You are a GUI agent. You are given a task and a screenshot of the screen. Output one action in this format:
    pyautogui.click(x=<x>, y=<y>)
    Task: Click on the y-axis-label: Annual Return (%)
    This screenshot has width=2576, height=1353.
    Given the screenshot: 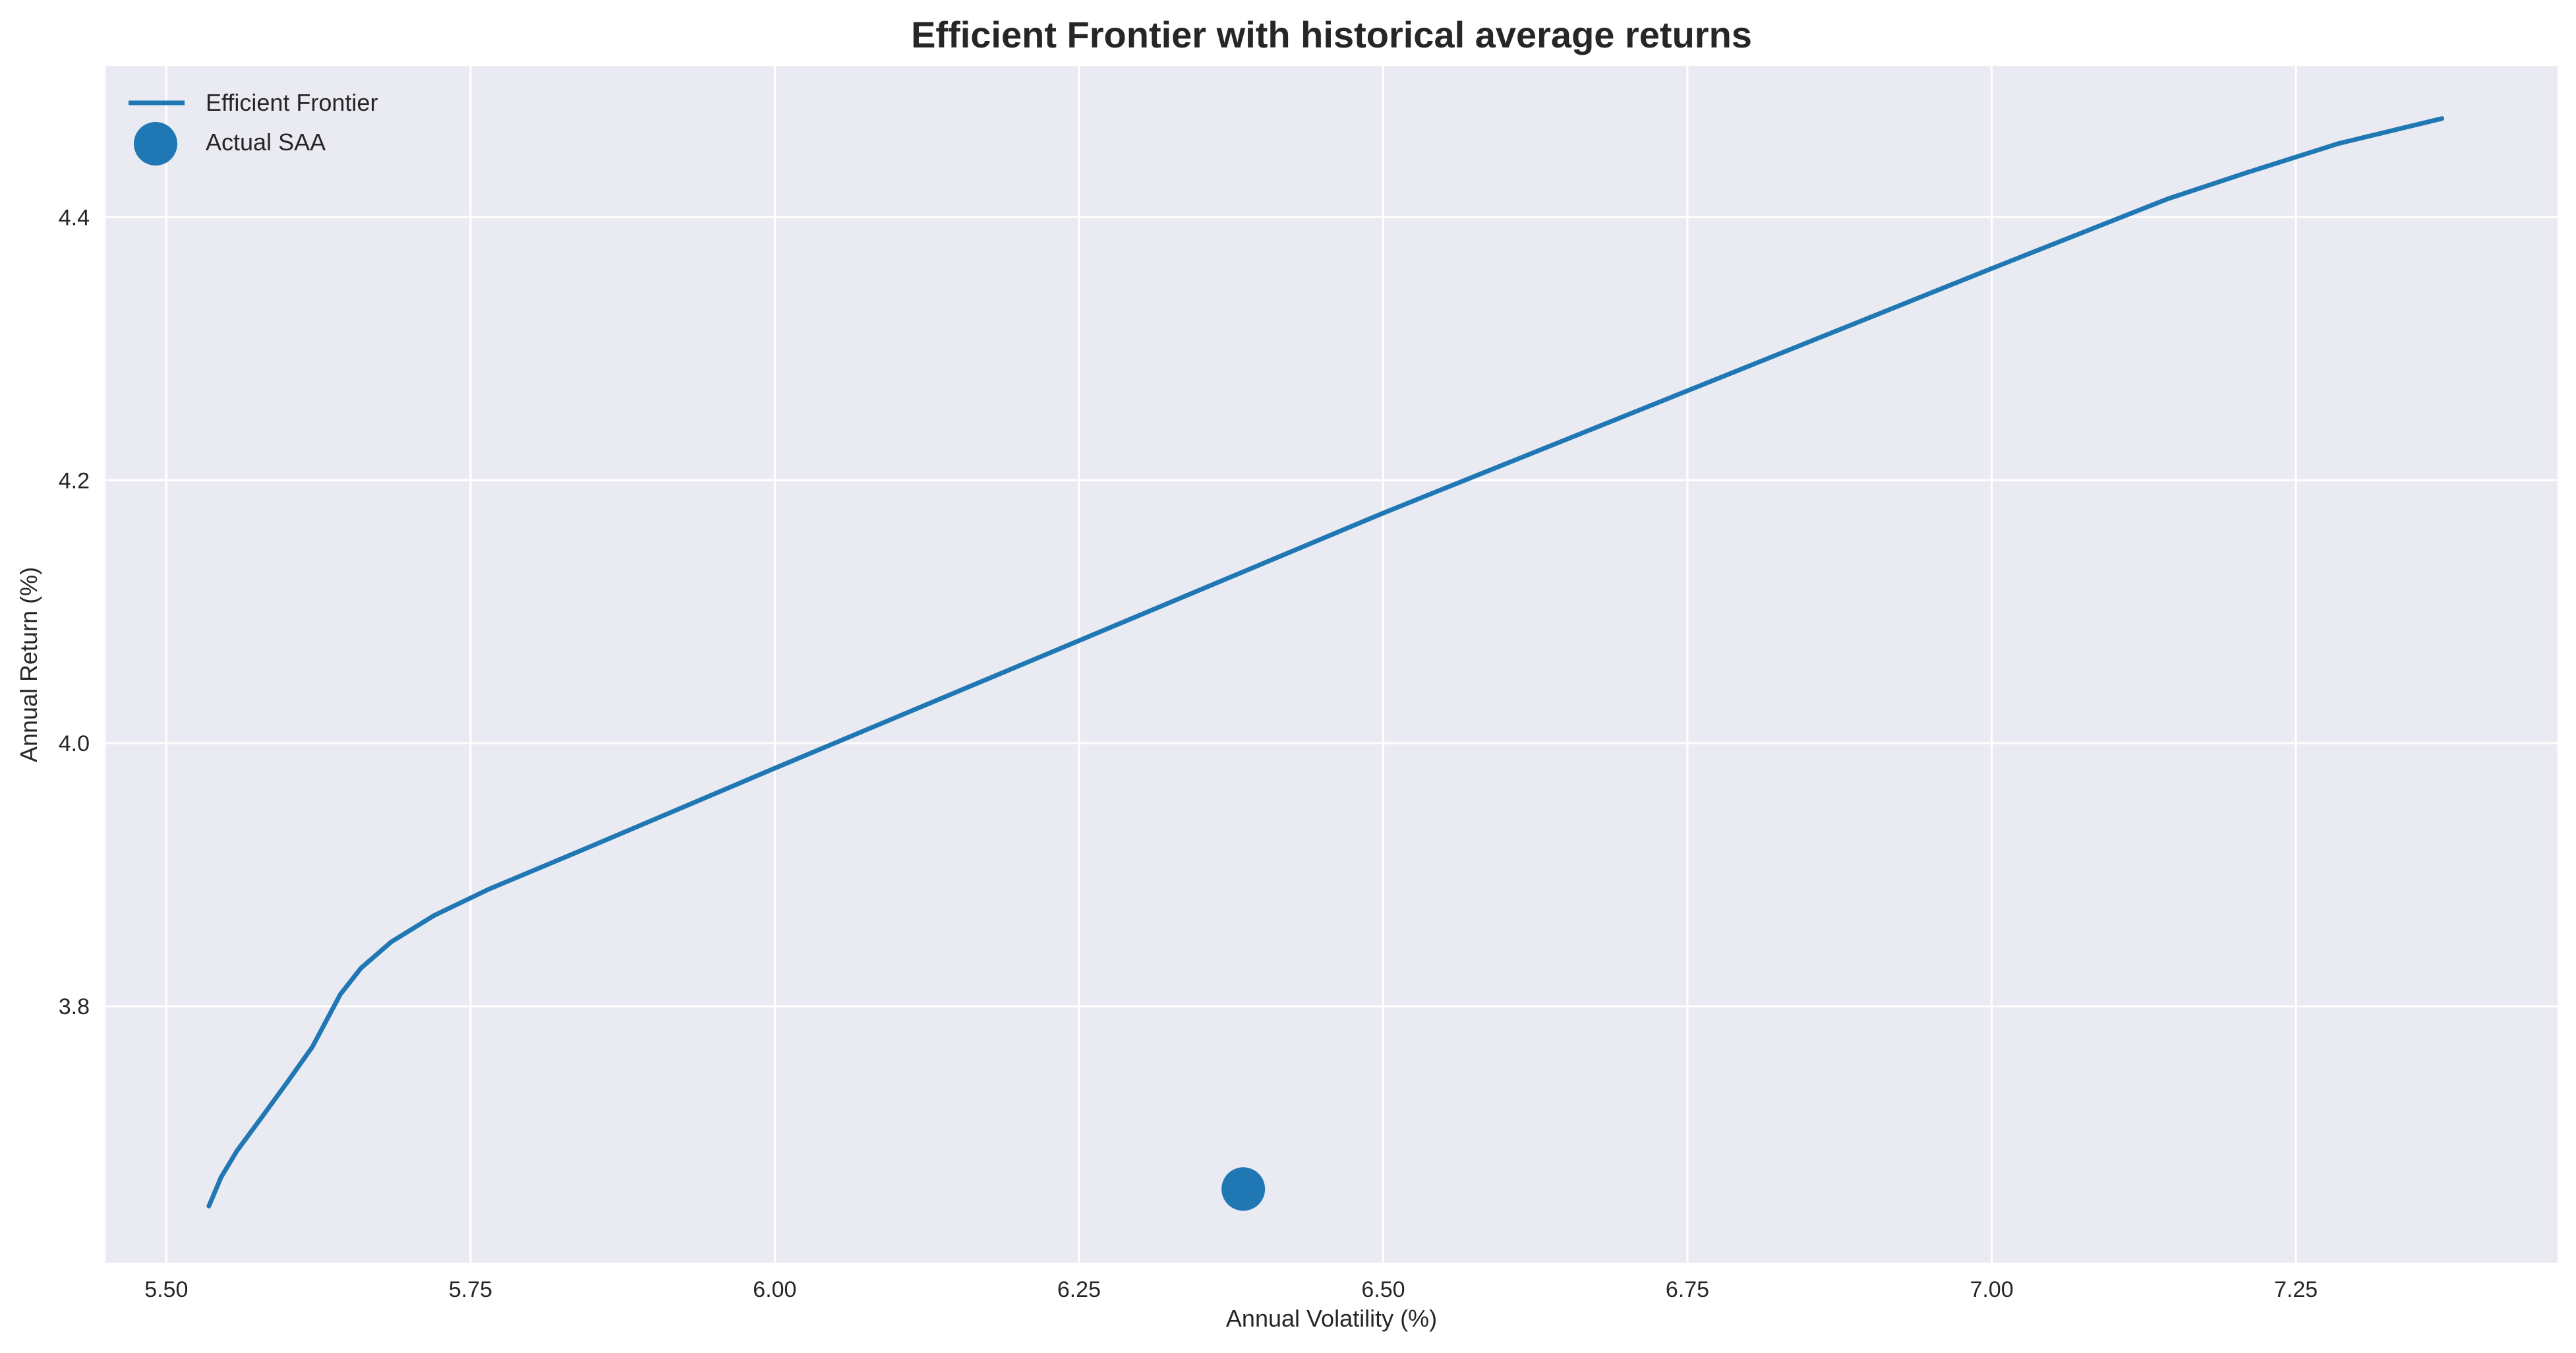 What is the action you would take?
    pyautogui.click(x=29, y=664)
    